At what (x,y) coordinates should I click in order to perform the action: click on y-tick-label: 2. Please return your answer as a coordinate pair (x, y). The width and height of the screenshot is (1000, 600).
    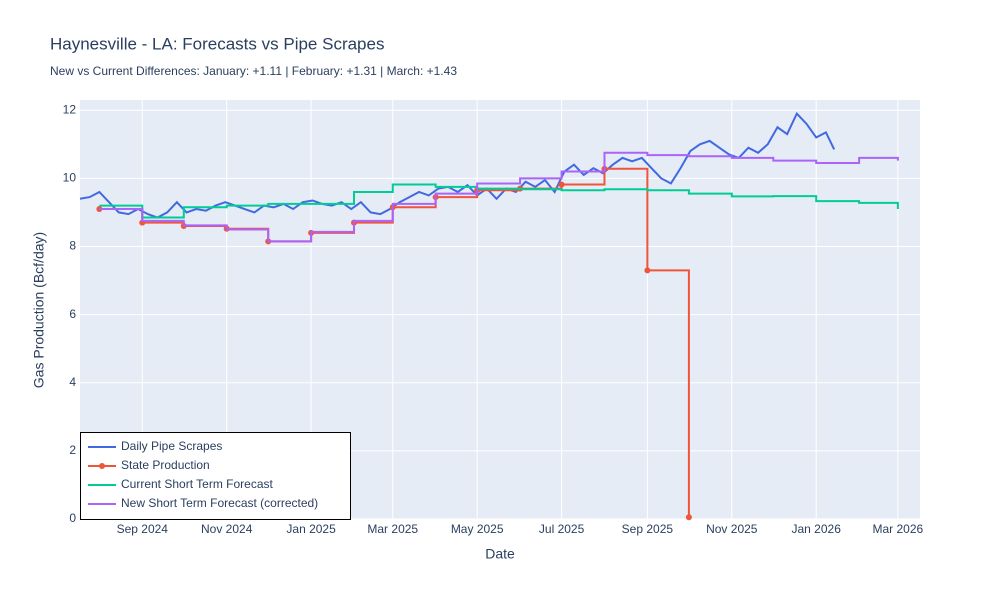
    Looking at the image, I should click on (72, 450).